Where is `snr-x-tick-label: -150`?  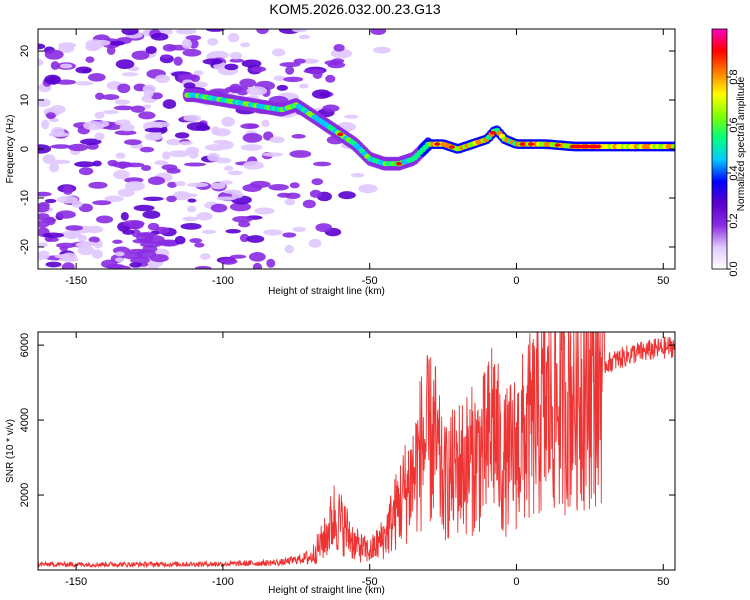
snr-x-tick-label: -150 is located at coordinates (76, 582).